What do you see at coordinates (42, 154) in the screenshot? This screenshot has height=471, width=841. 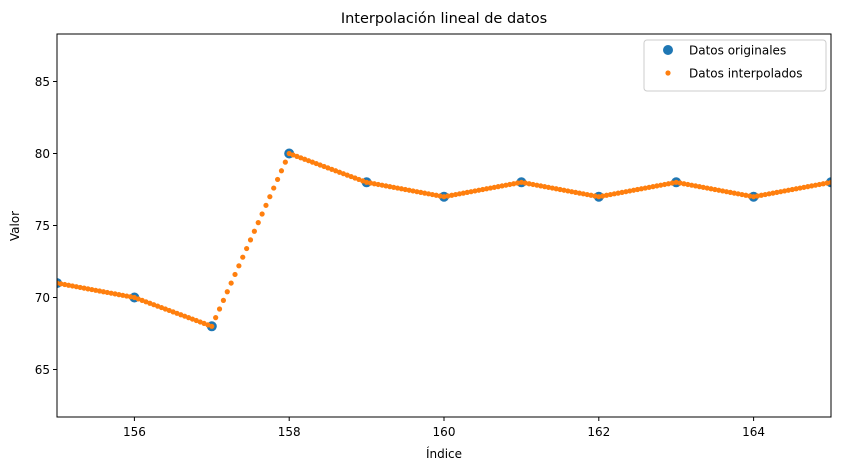 I see `y-tick-label: 80` at bounding box center [42, 154].